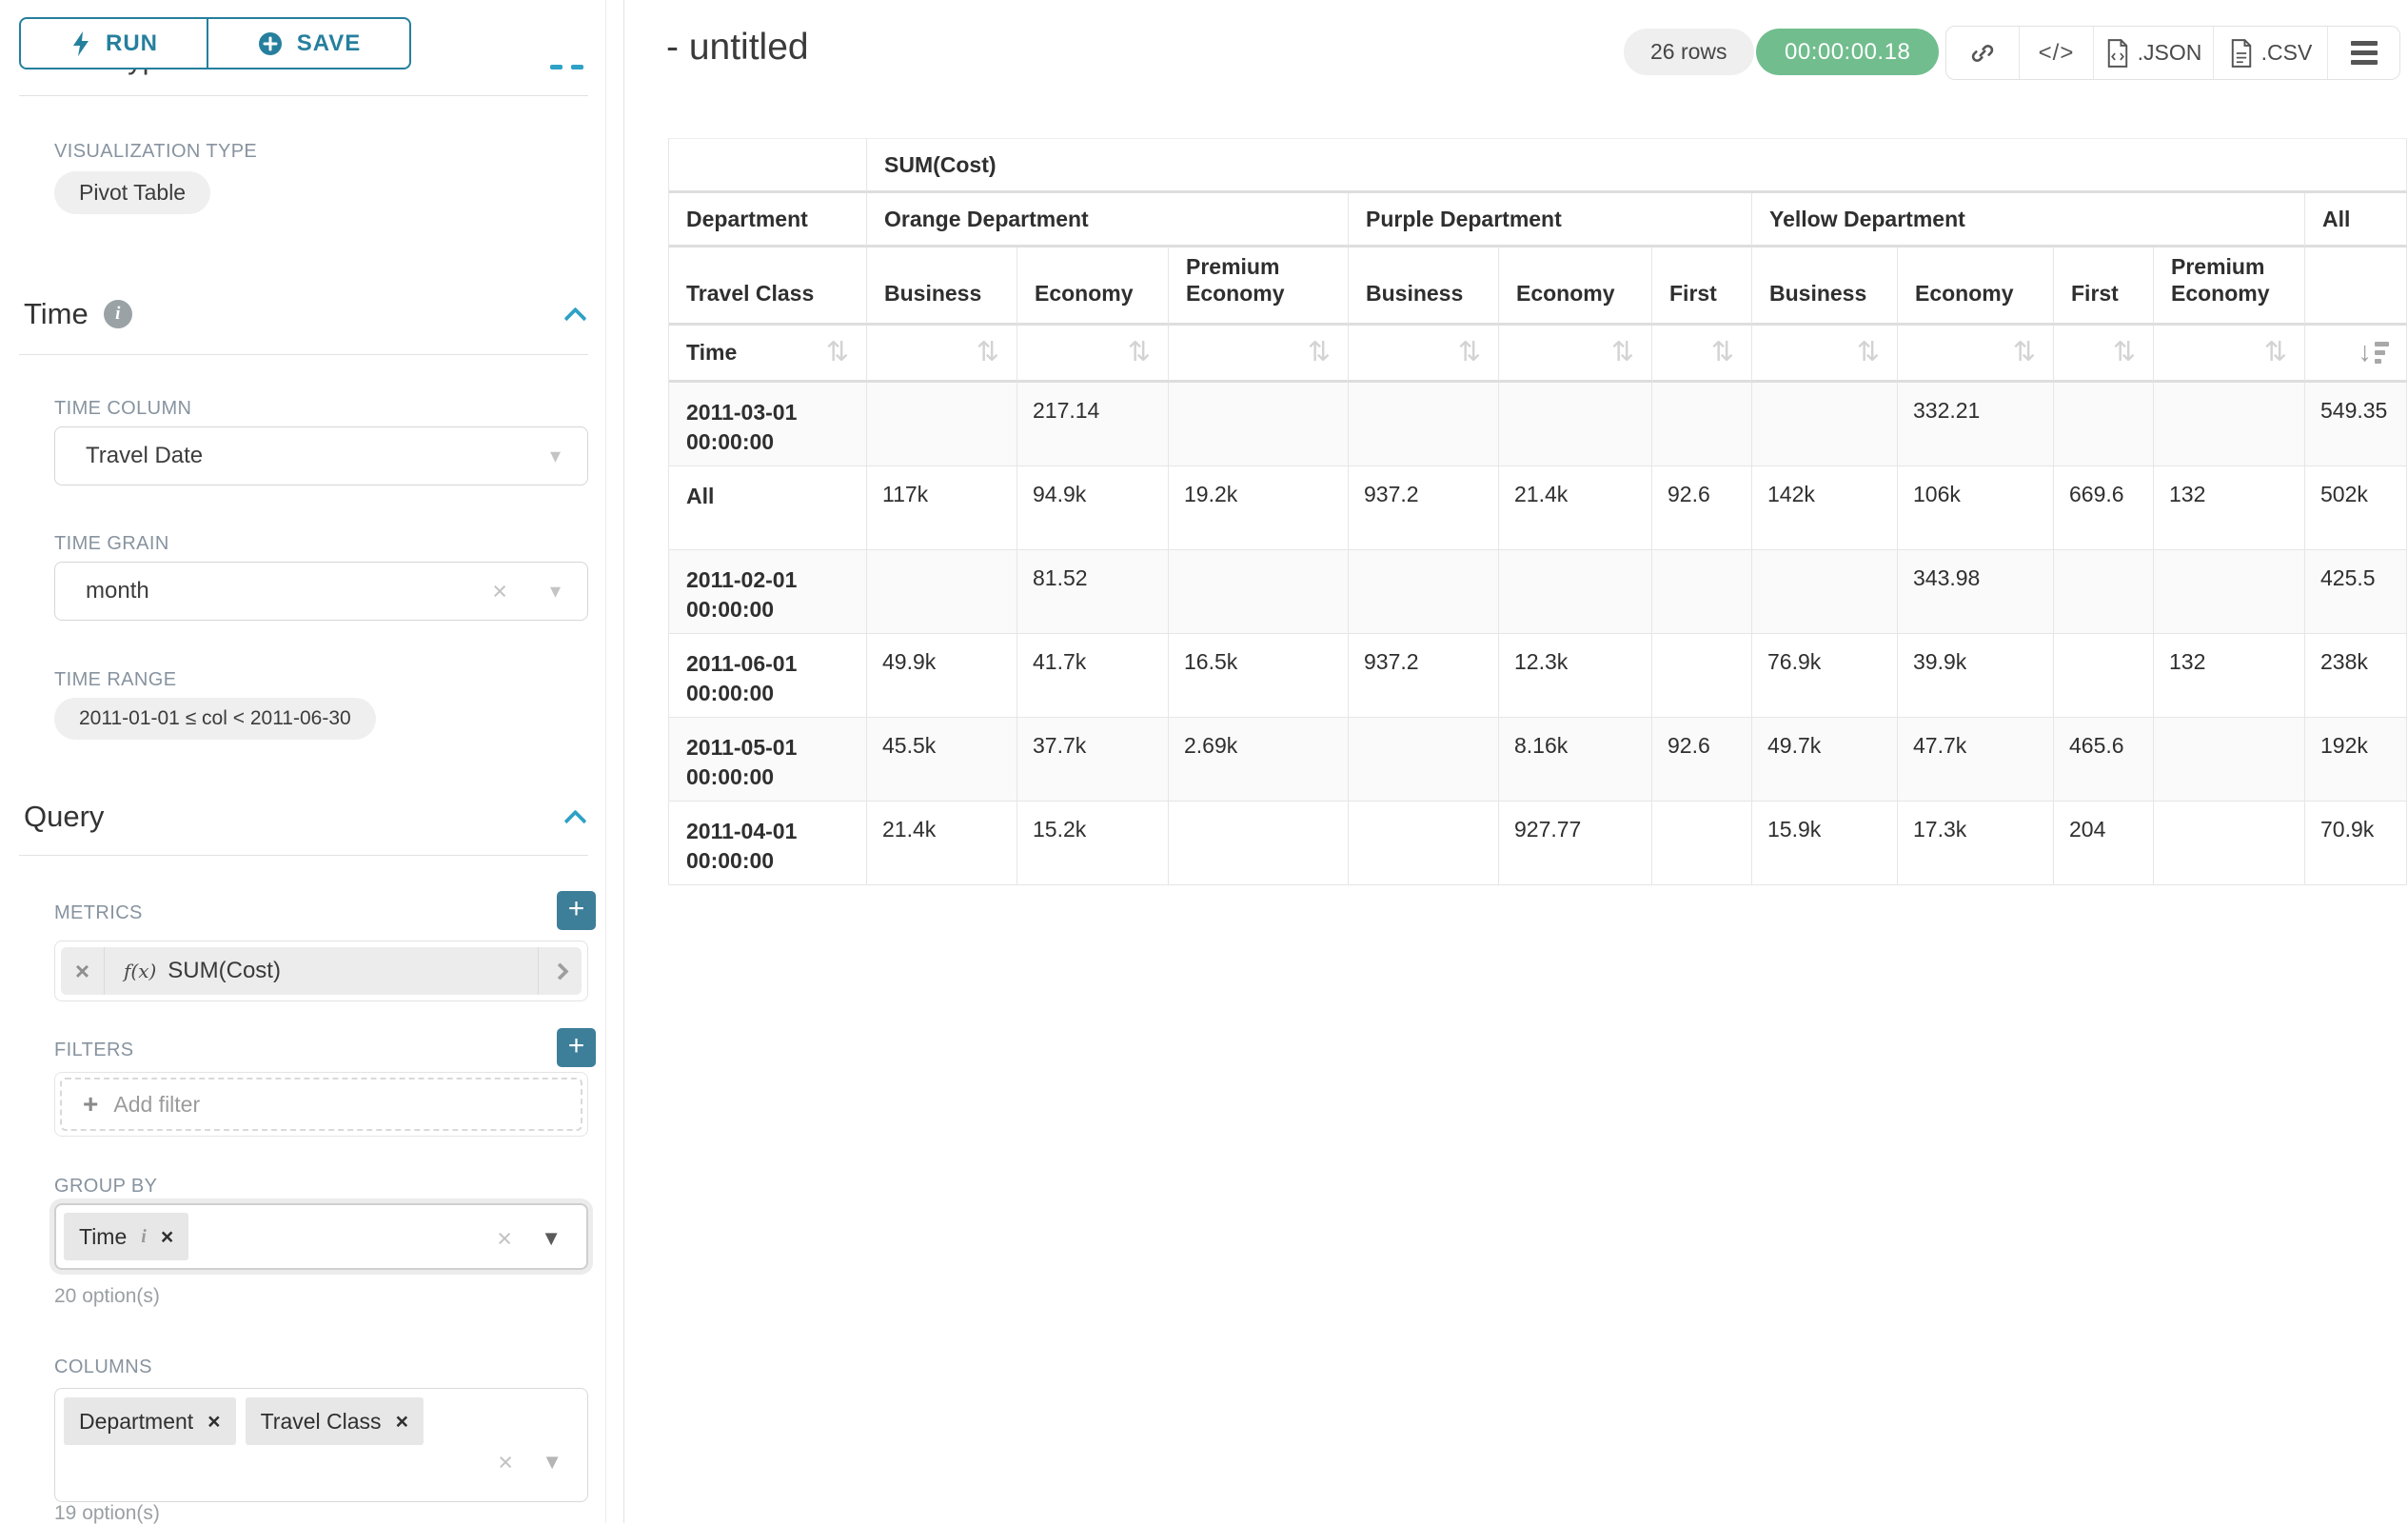 The width and height of the screenshot is (2408, 1525). I want to click on chart-title: - untitled, so click(737, 47).